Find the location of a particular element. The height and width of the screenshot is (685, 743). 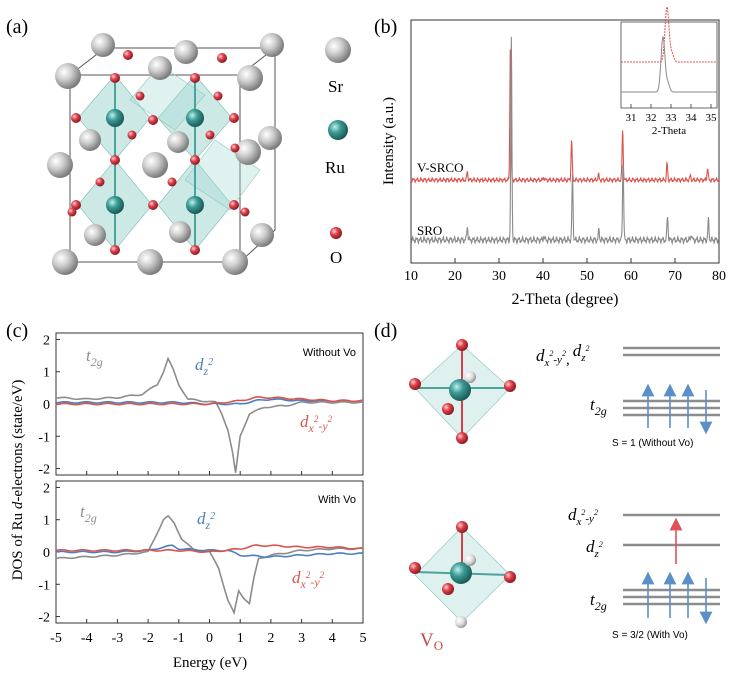

xrd-inset: 31 32 33 34 35 2-Theta is located at coordinates (669, 71).